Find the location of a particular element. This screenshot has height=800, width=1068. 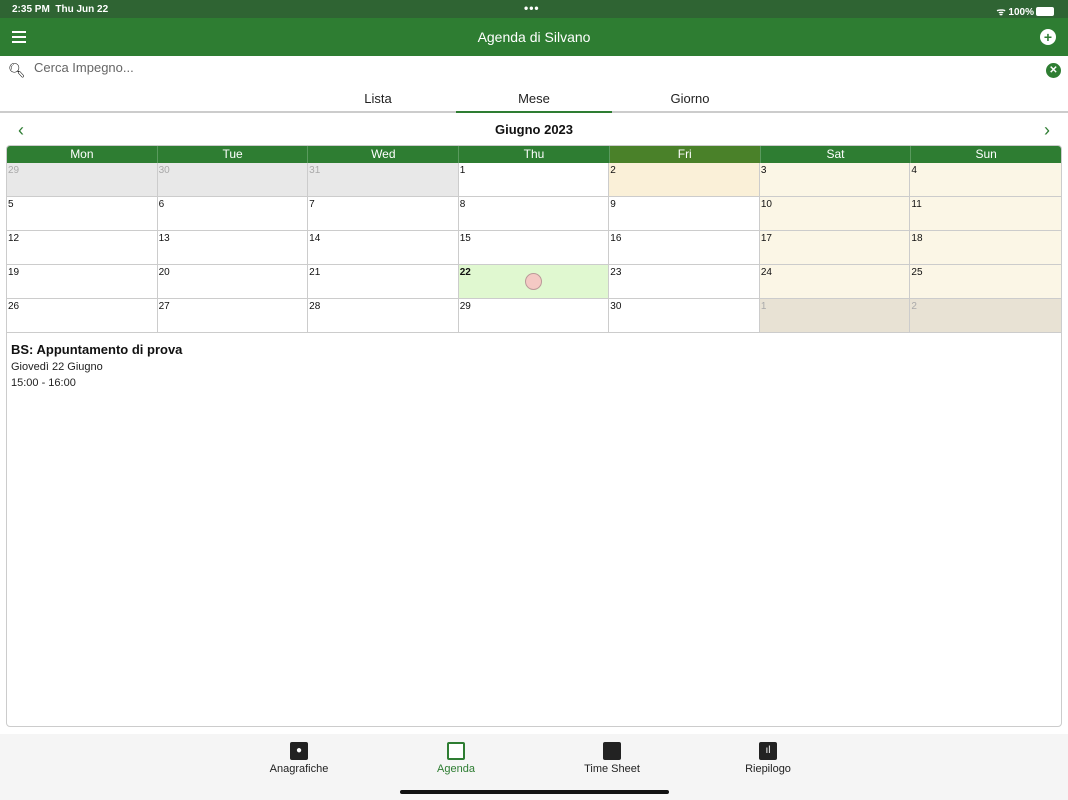

day-number: 9 is located at coordinates (613, 204).